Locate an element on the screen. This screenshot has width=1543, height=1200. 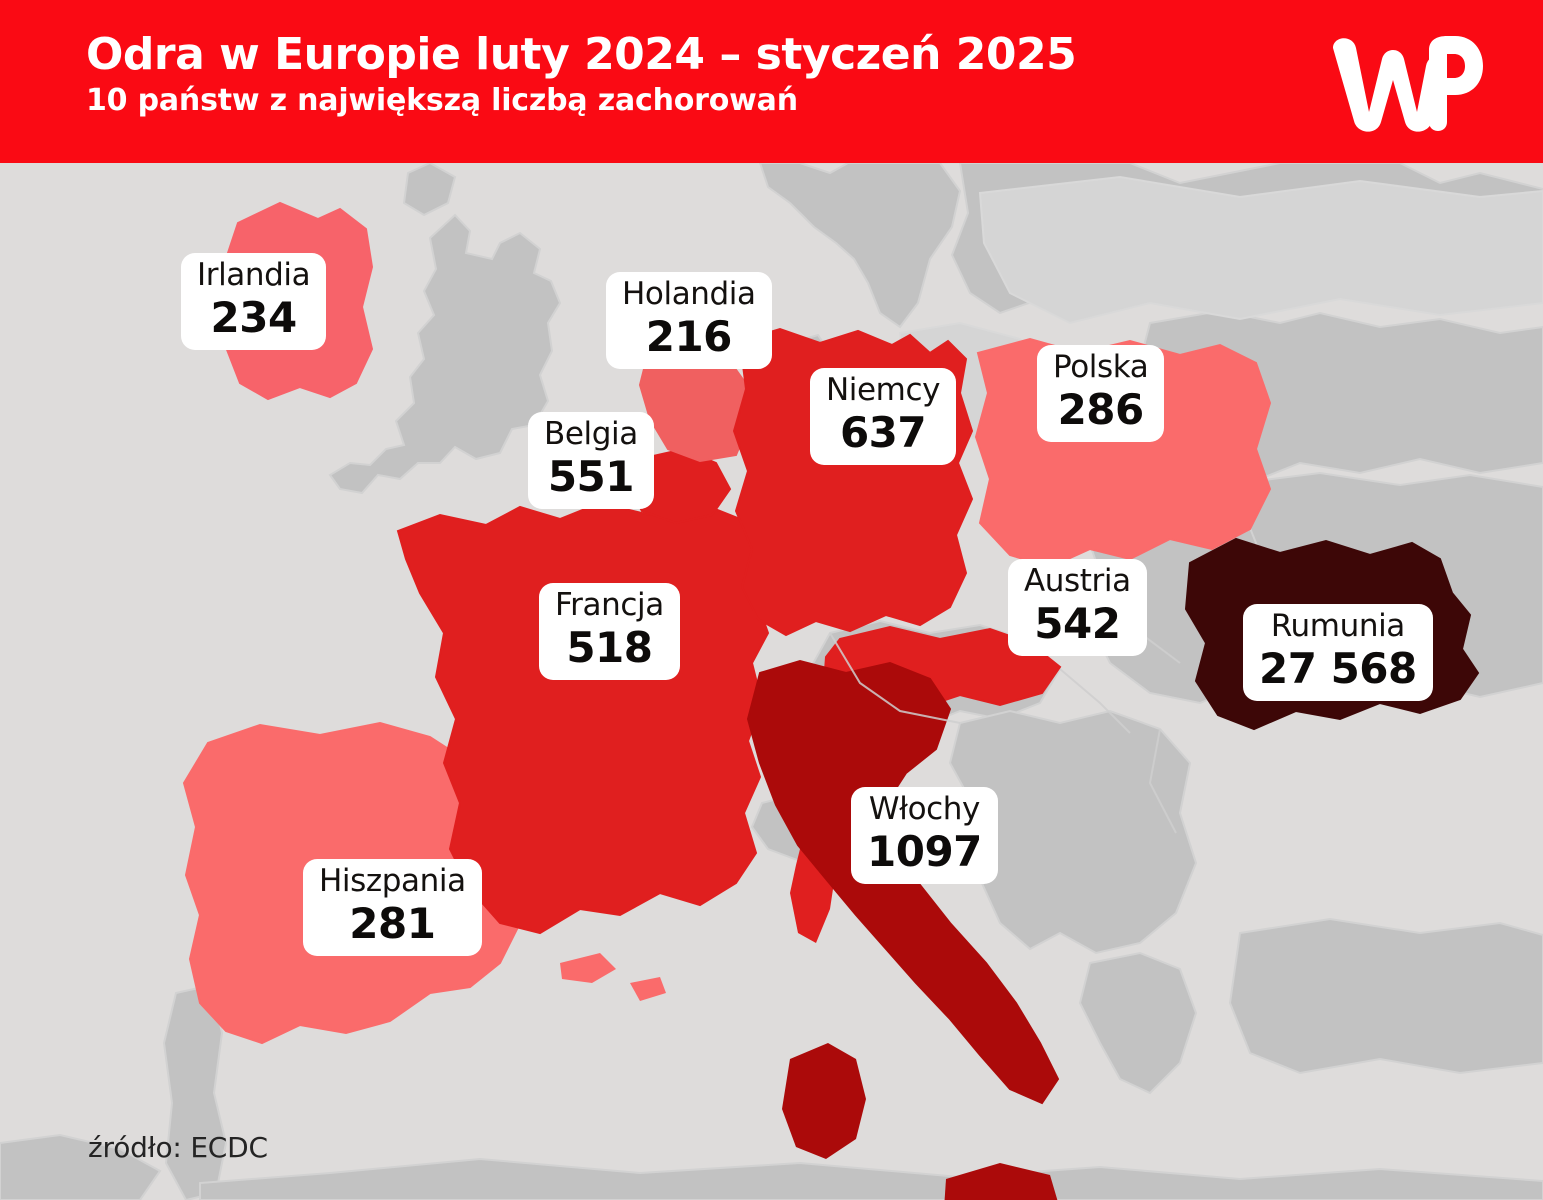
label-belgia-value: 551 is located at coordinates (591, 476).